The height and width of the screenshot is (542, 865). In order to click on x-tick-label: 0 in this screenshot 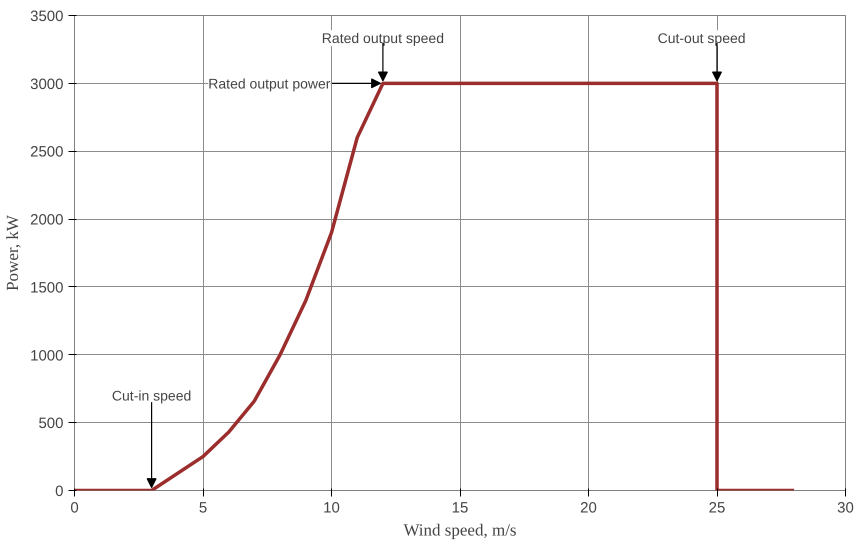, I will do `click(74, 508)`.